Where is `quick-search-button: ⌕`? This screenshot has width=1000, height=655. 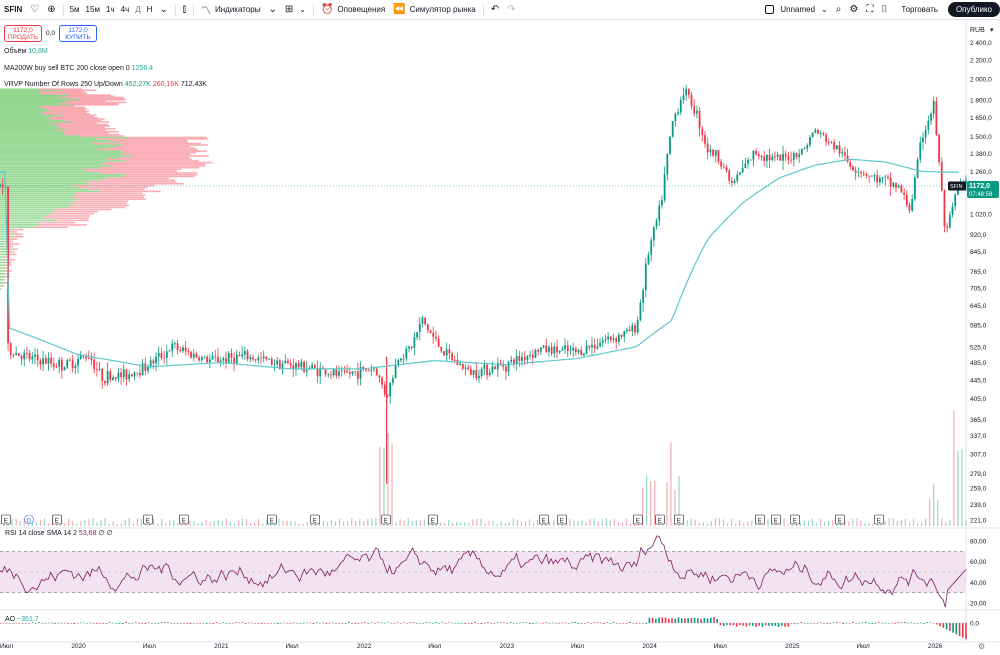 quick-search-button: ⌕ is located at coordinates (839, 10).